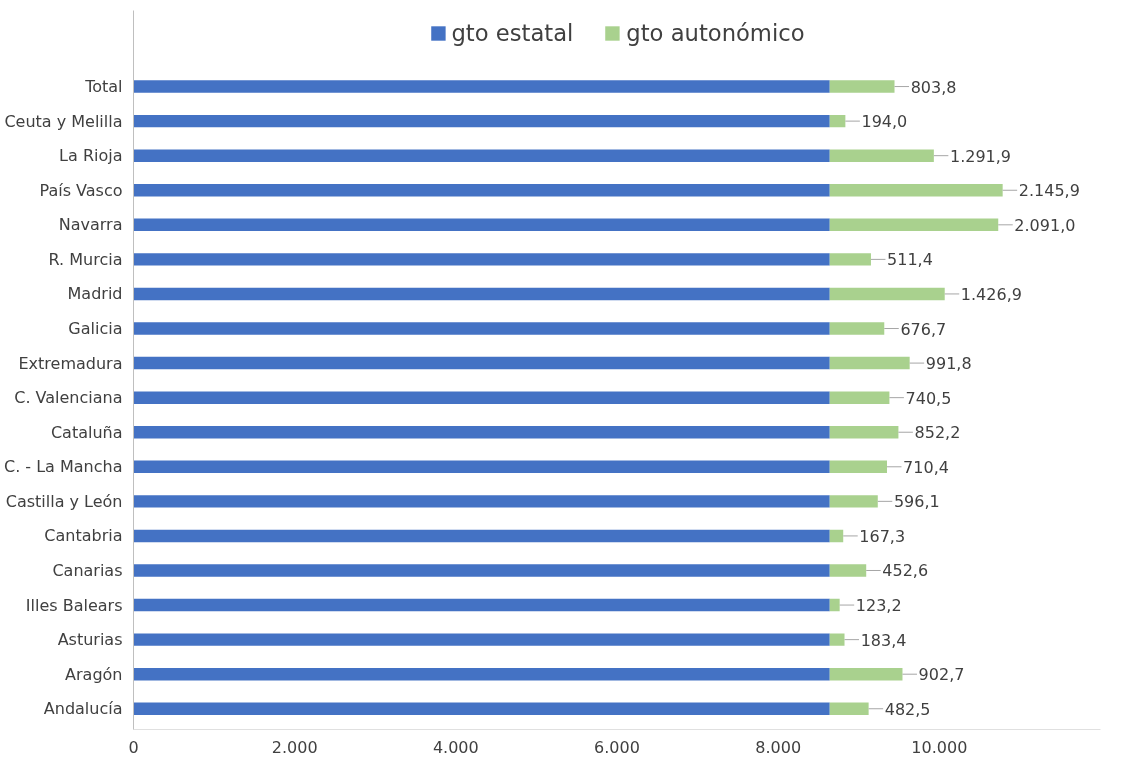 The height and width of the screenshot is (765, 1130). What do you see at coordinates (74, 605) in the screenshot?
I see `y-tick-label: Illes Balears` at bounding box center [74, 605].